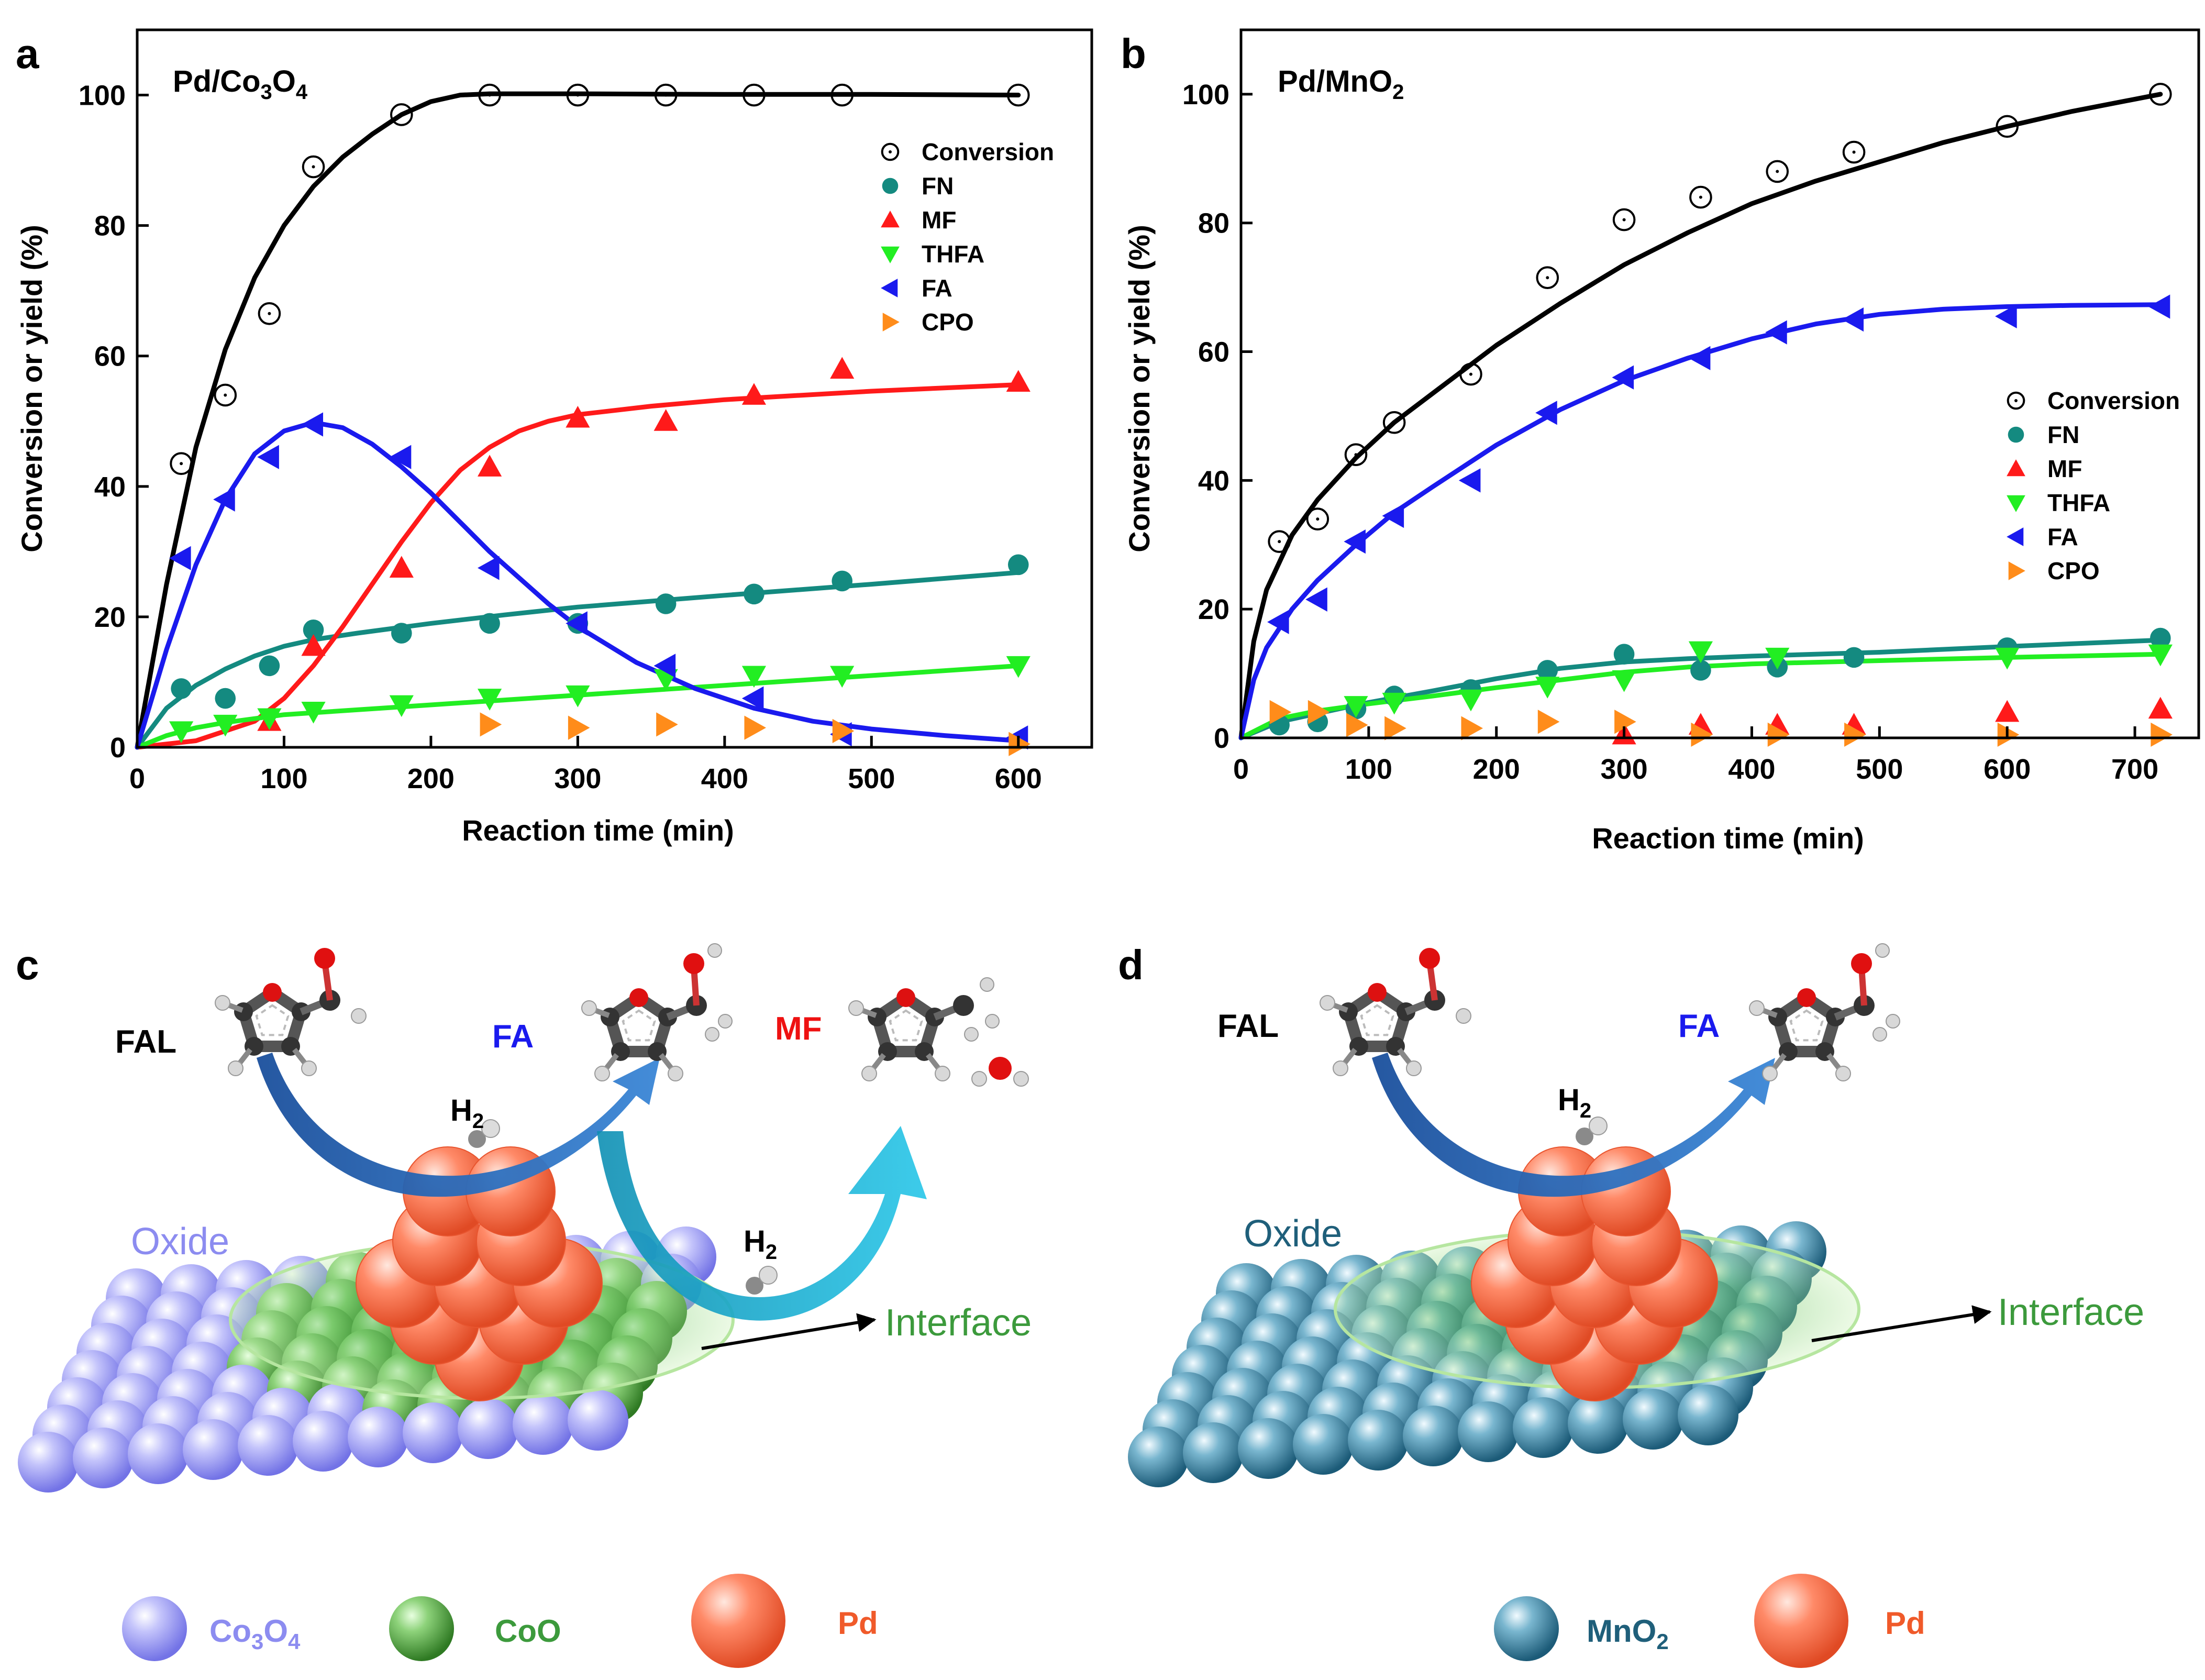  I want to click on pd-cluster-c, so click(479, 1273).